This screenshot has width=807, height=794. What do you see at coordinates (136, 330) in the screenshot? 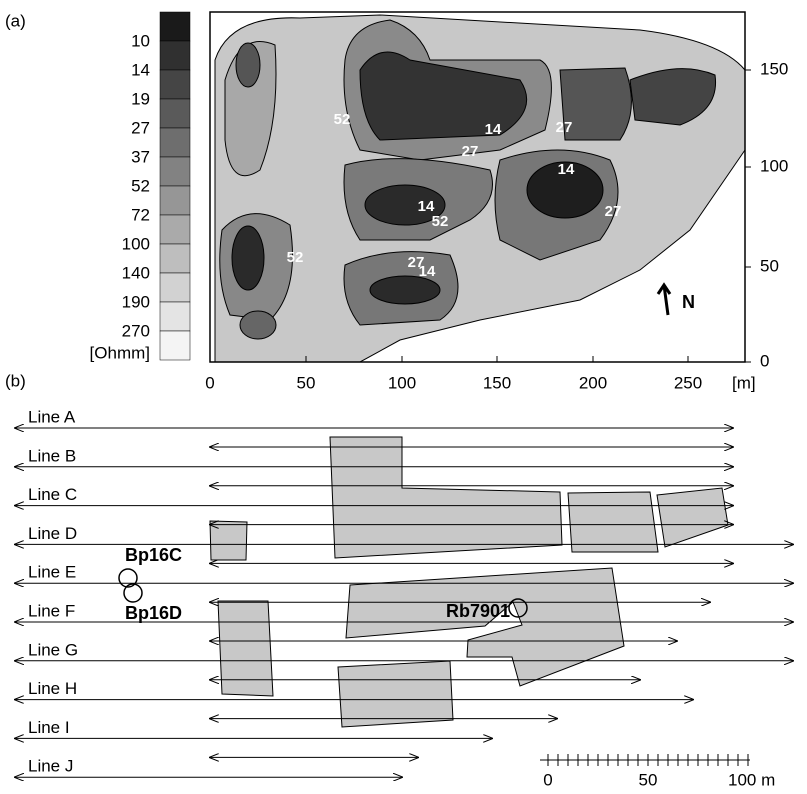
I see `colorbar-label: 270` at bounding box center [136, 330].